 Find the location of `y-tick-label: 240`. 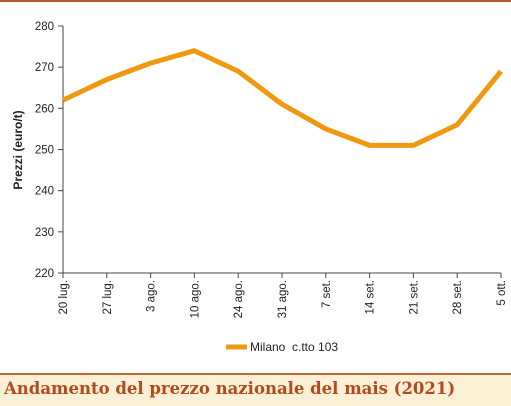

y-tick-label: 240 is located at coordinates (44, 192).